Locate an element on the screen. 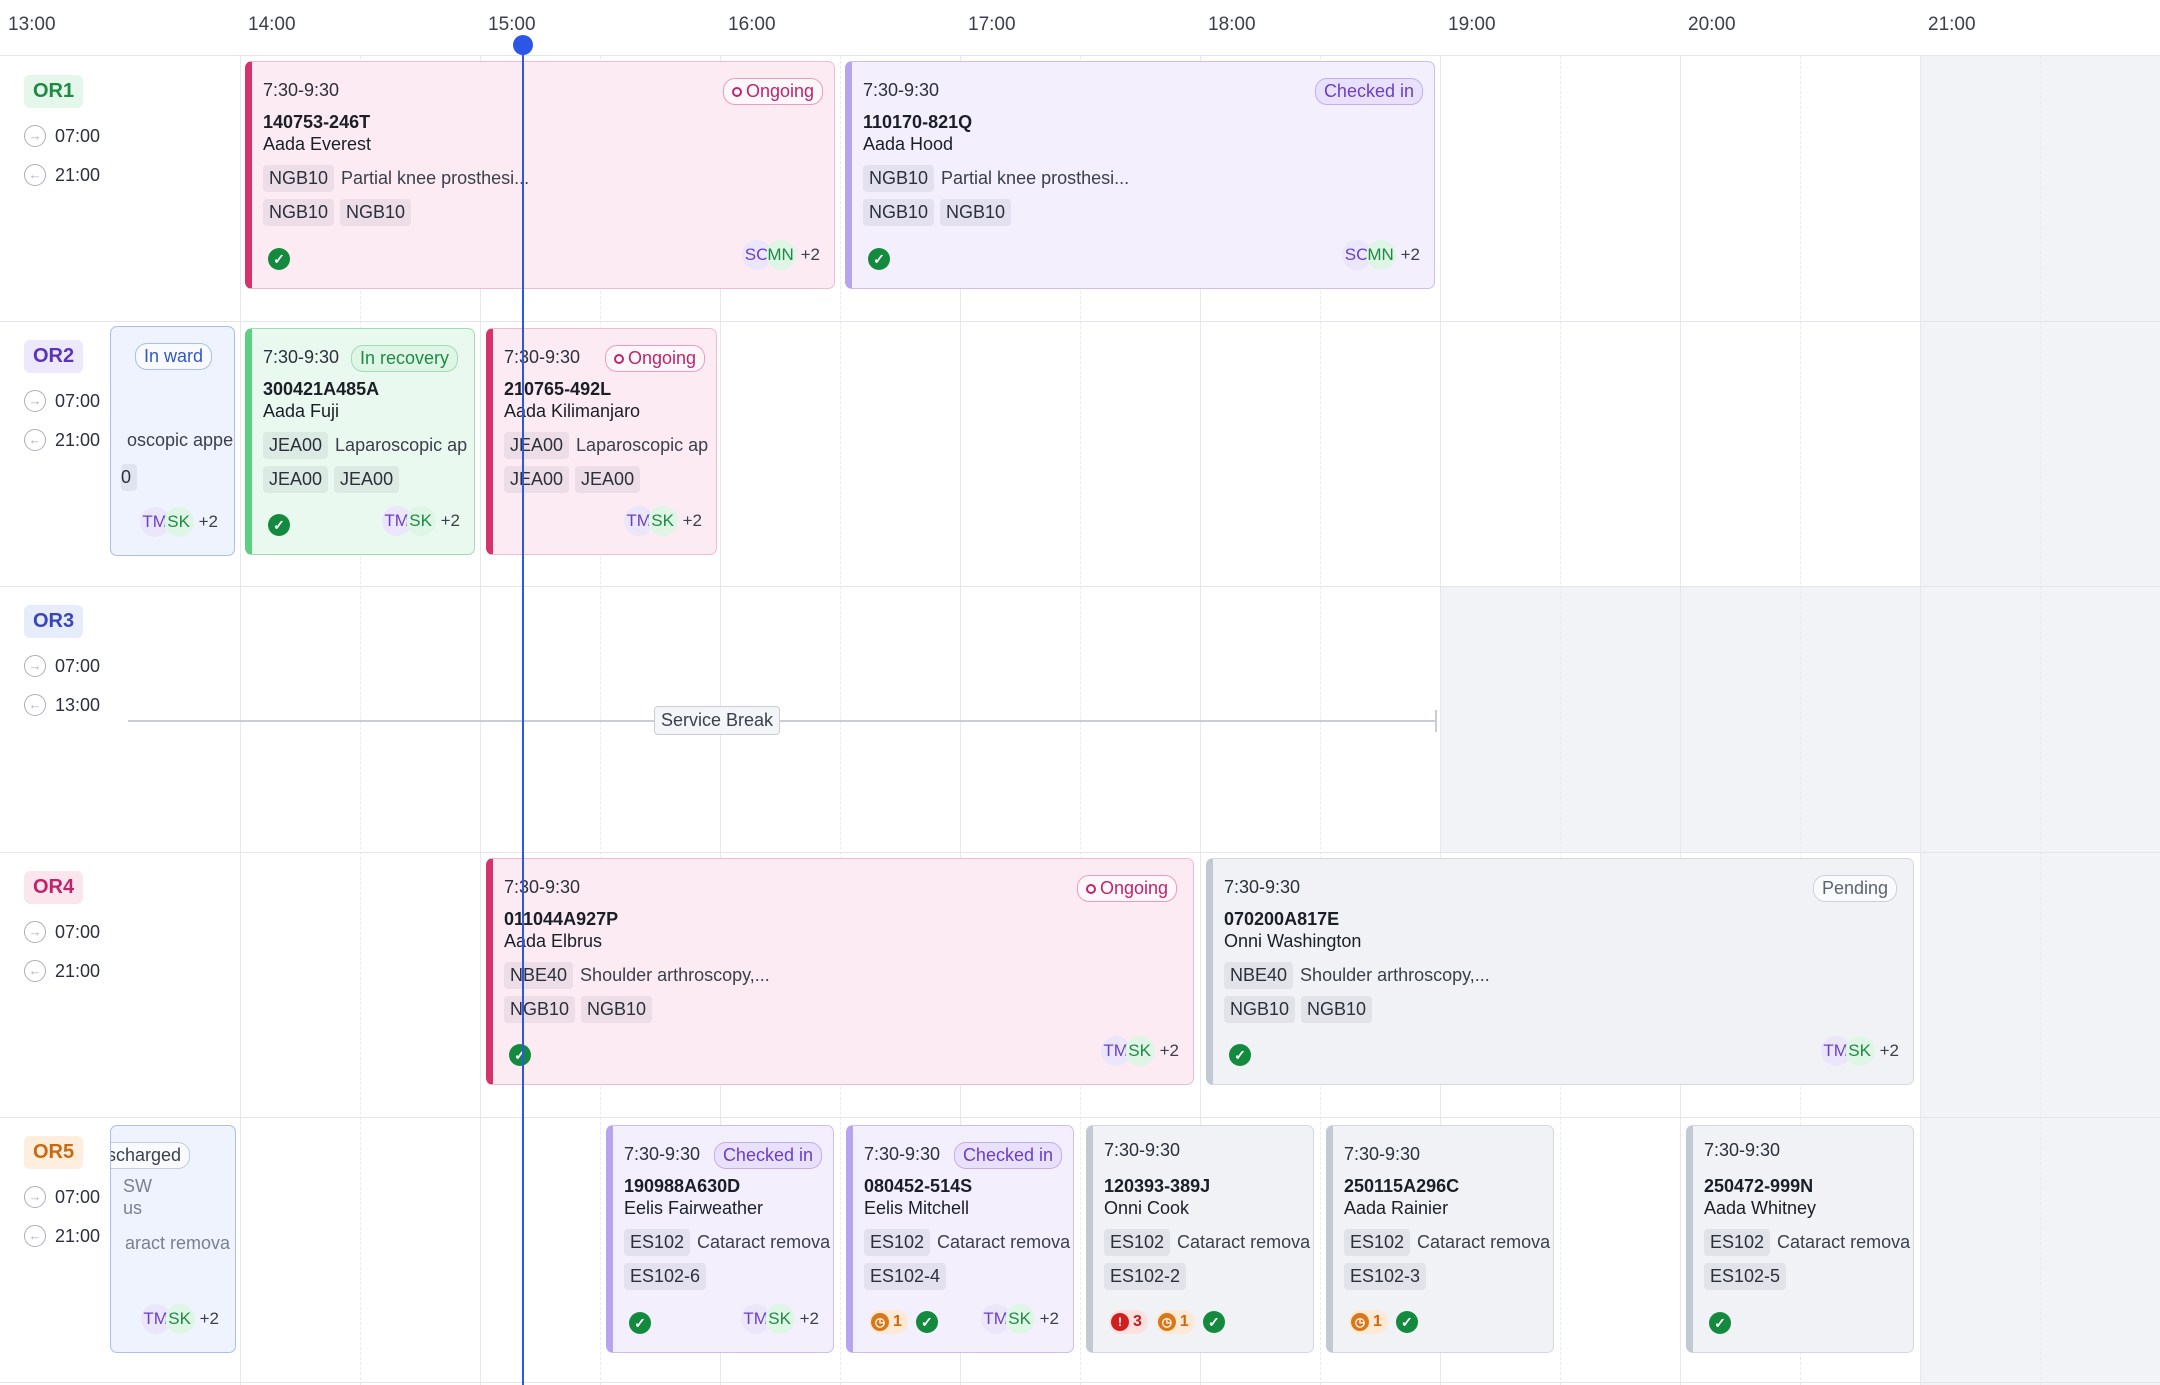 Image resolution: width=2160 pixels, height=1385 pixels. surgery-card-partial: scharged SW us aract remova TM SK +2 is located at coordinates (173, 1239).